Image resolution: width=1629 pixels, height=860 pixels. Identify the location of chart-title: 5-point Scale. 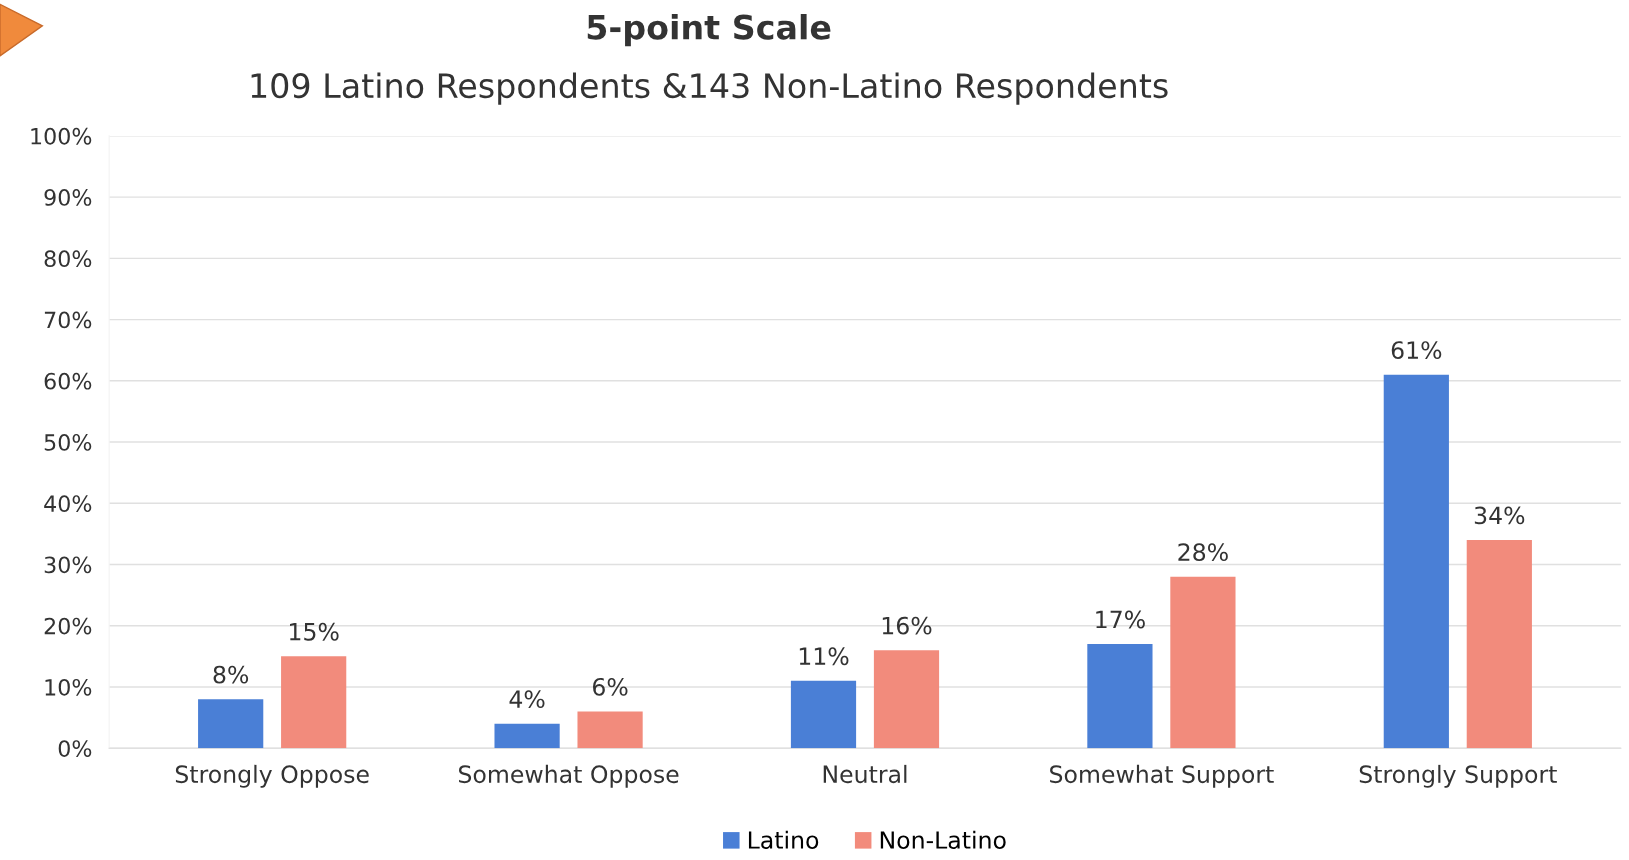
(709, 30).